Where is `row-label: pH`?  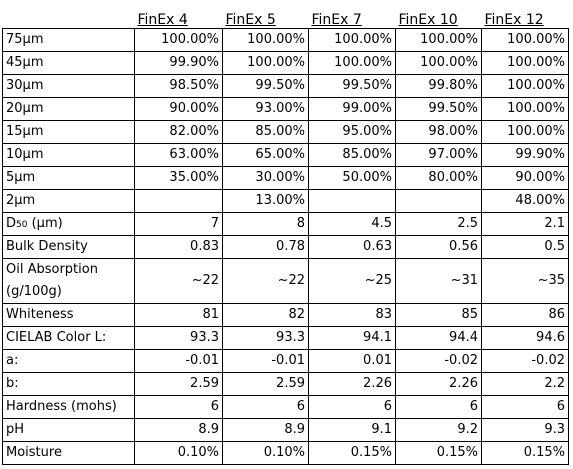
row-label: pH is located at coordinates (68, 429).